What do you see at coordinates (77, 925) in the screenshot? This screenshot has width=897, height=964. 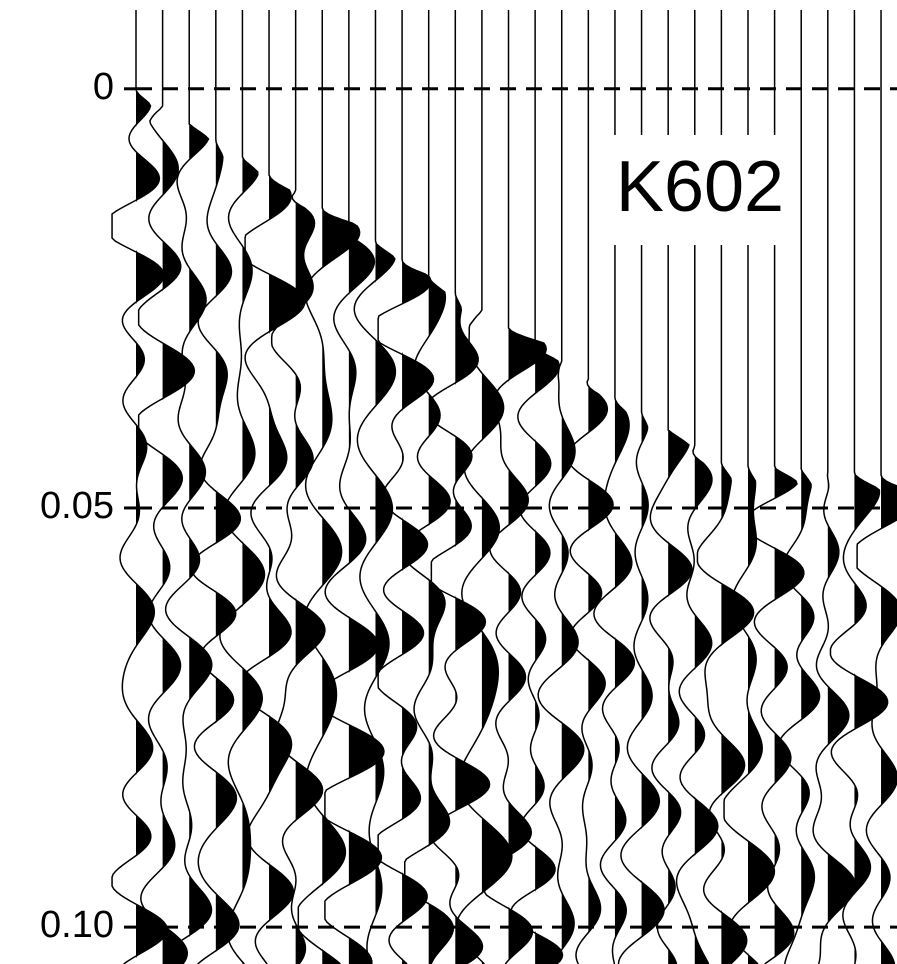 I see `y-tick-label: 0.10` at bounding box center [77, 925].